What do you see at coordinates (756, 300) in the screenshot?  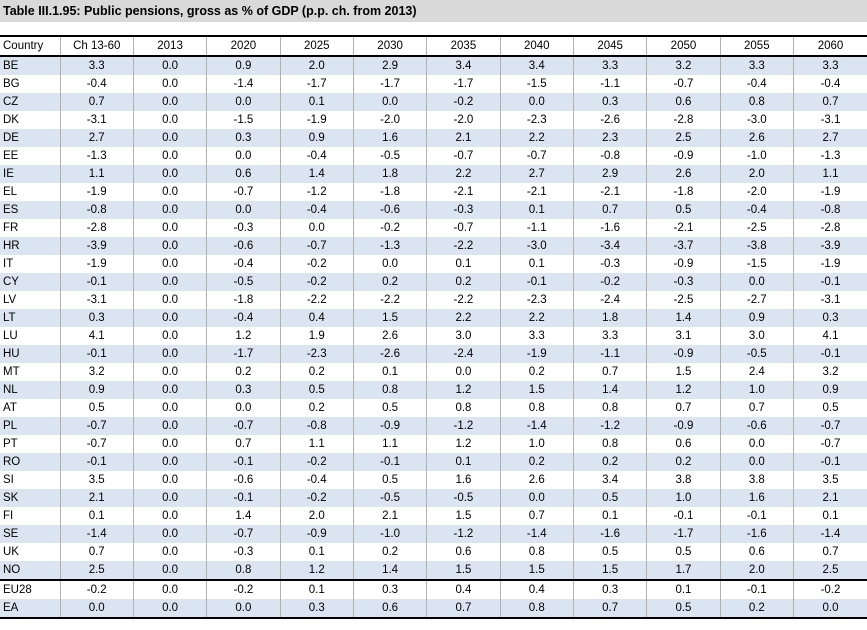 I see `value-cell: -2.7` at bounding box center [756, 300].